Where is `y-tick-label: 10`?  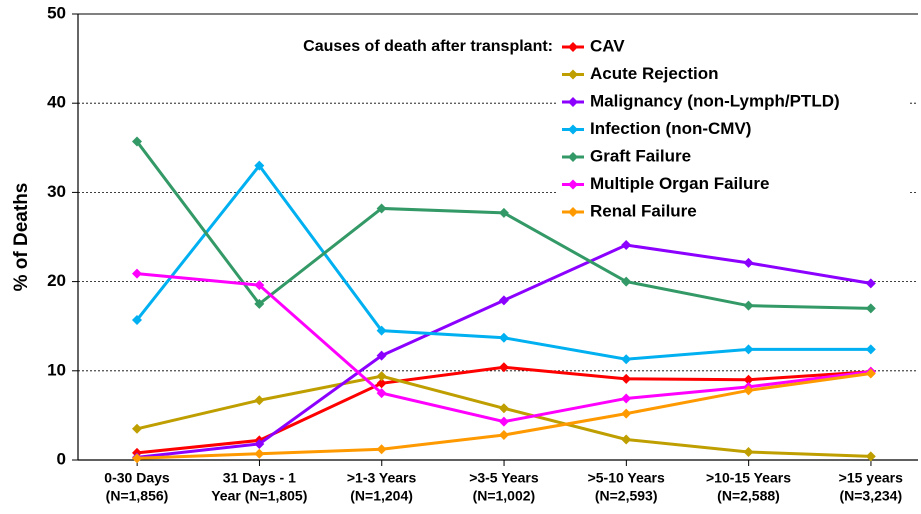 y-tick-label: 10 is located at coordinates (56, 369).